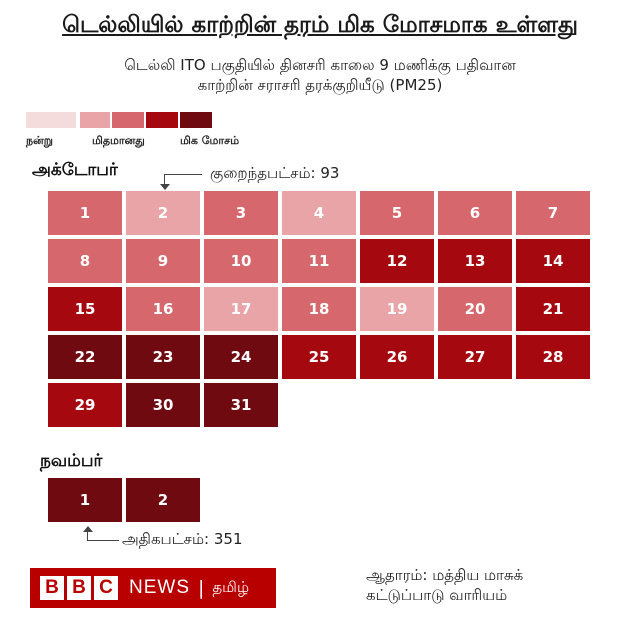 The height and width of the screenshot is (640, 640). What do you see at coordinates (87, 535) in the screenshot?
I see `max-annotation-line-v` at bounding box center [87, 535].